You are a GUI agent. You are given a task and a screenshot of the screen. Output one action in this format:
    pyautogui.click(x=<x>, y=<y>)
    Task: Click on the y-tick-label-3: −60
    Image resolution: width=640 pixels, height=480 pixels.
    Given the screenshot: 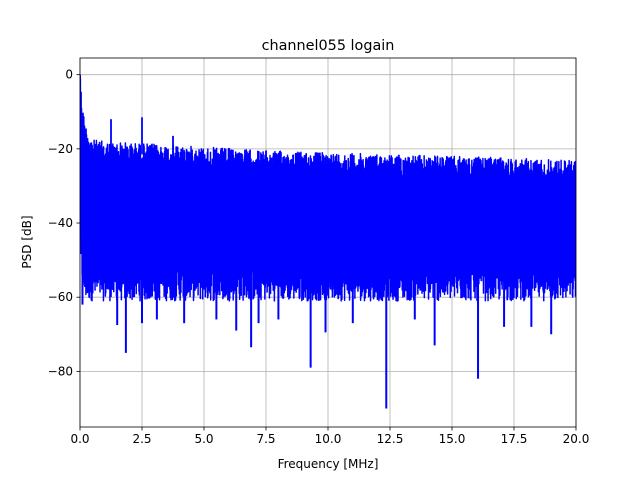 What is the action you would take?
    pyautogui.click(x=60, y=297)
    